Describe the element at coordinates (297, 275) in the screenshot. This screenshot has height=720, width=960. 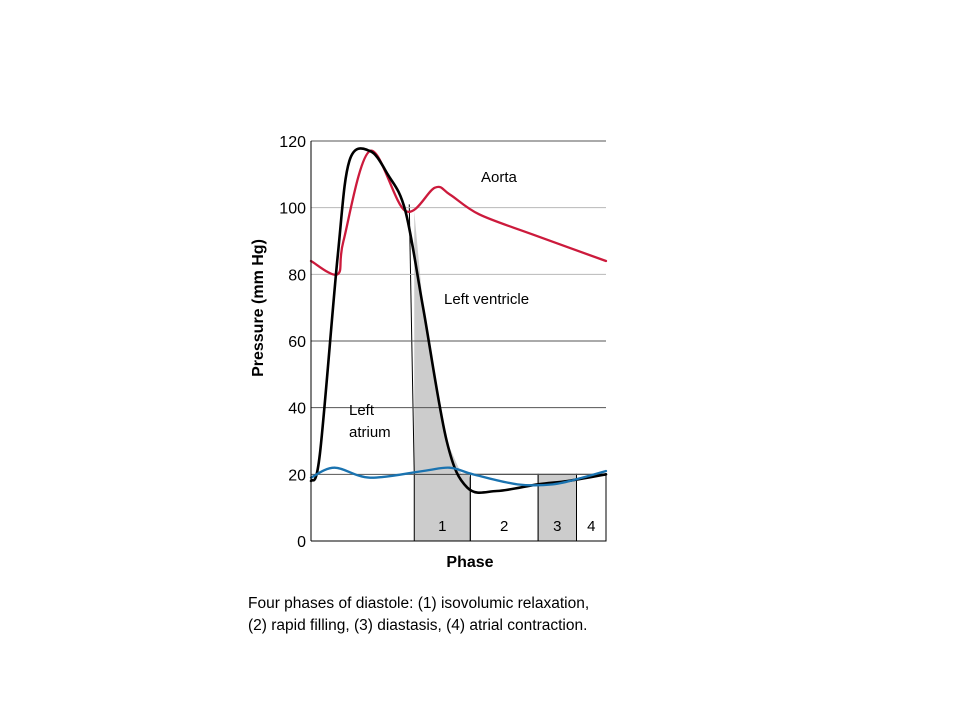
I see `y-tick-80: 80` at that location.